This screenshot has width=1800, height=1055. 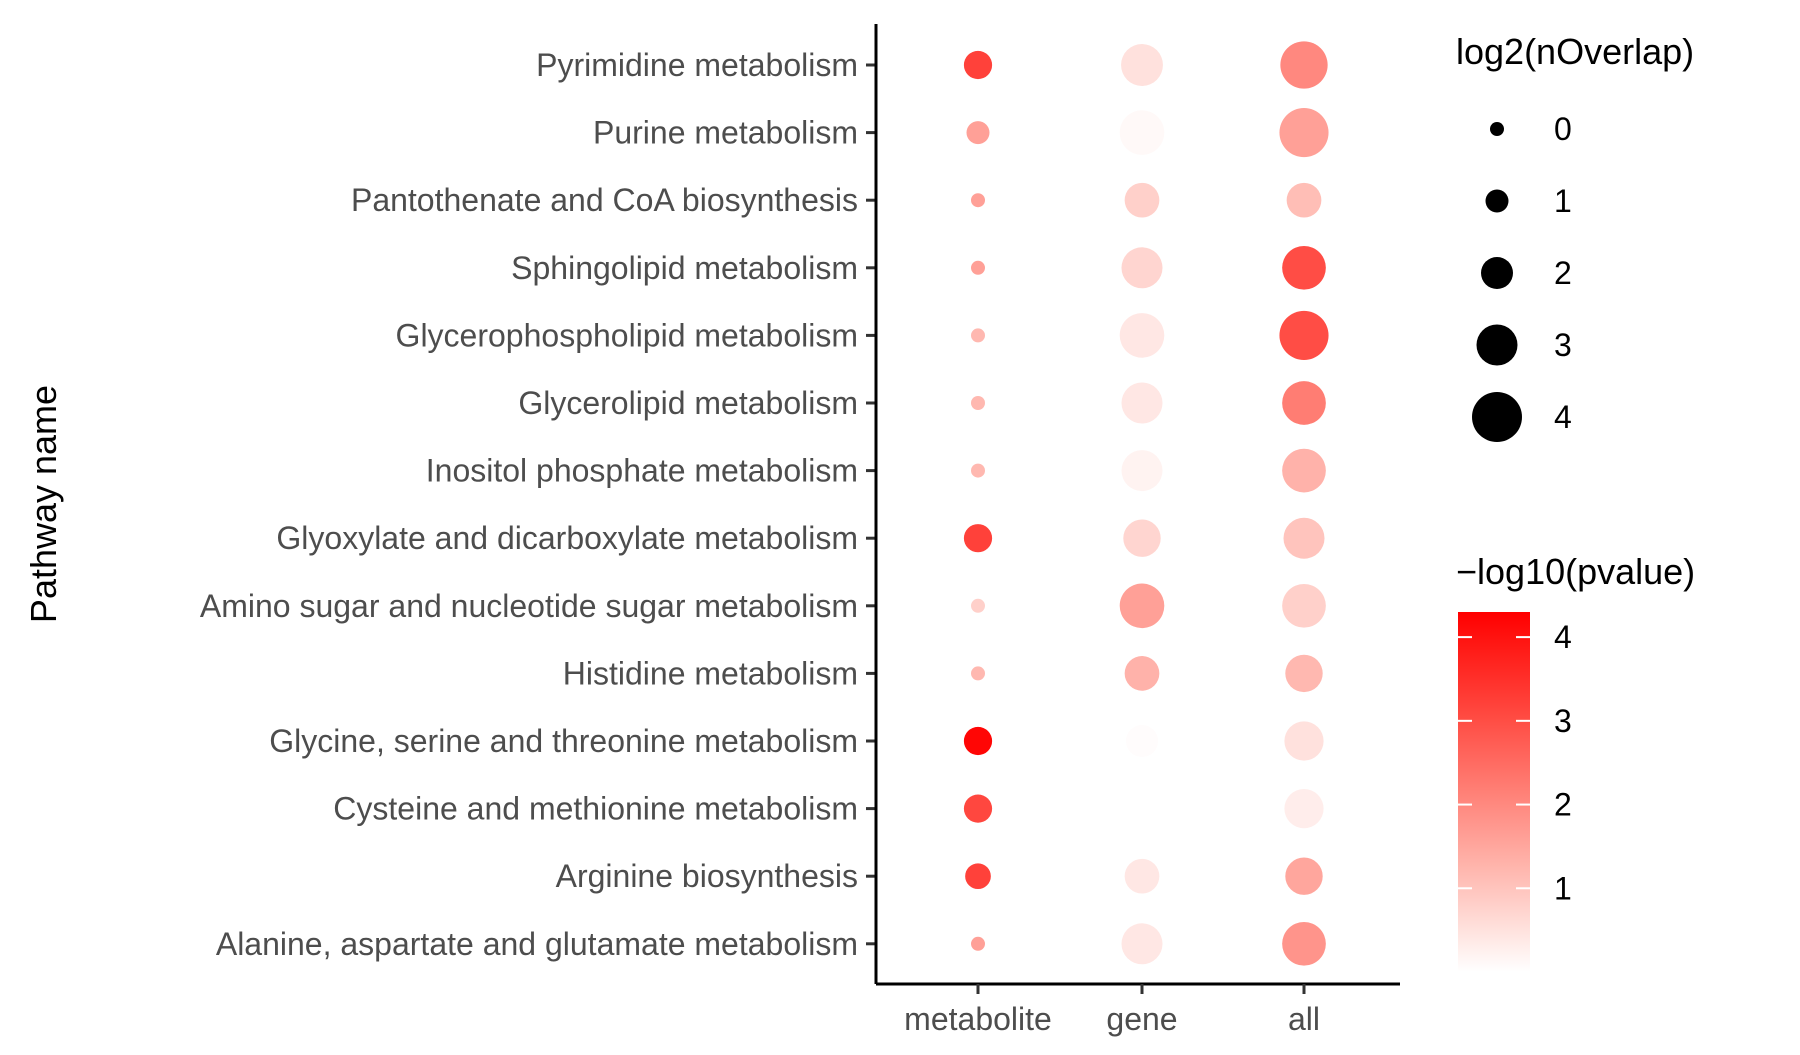 I want to click on size-legend-title: log2(nOverlap), so click(x=1575, y=51).